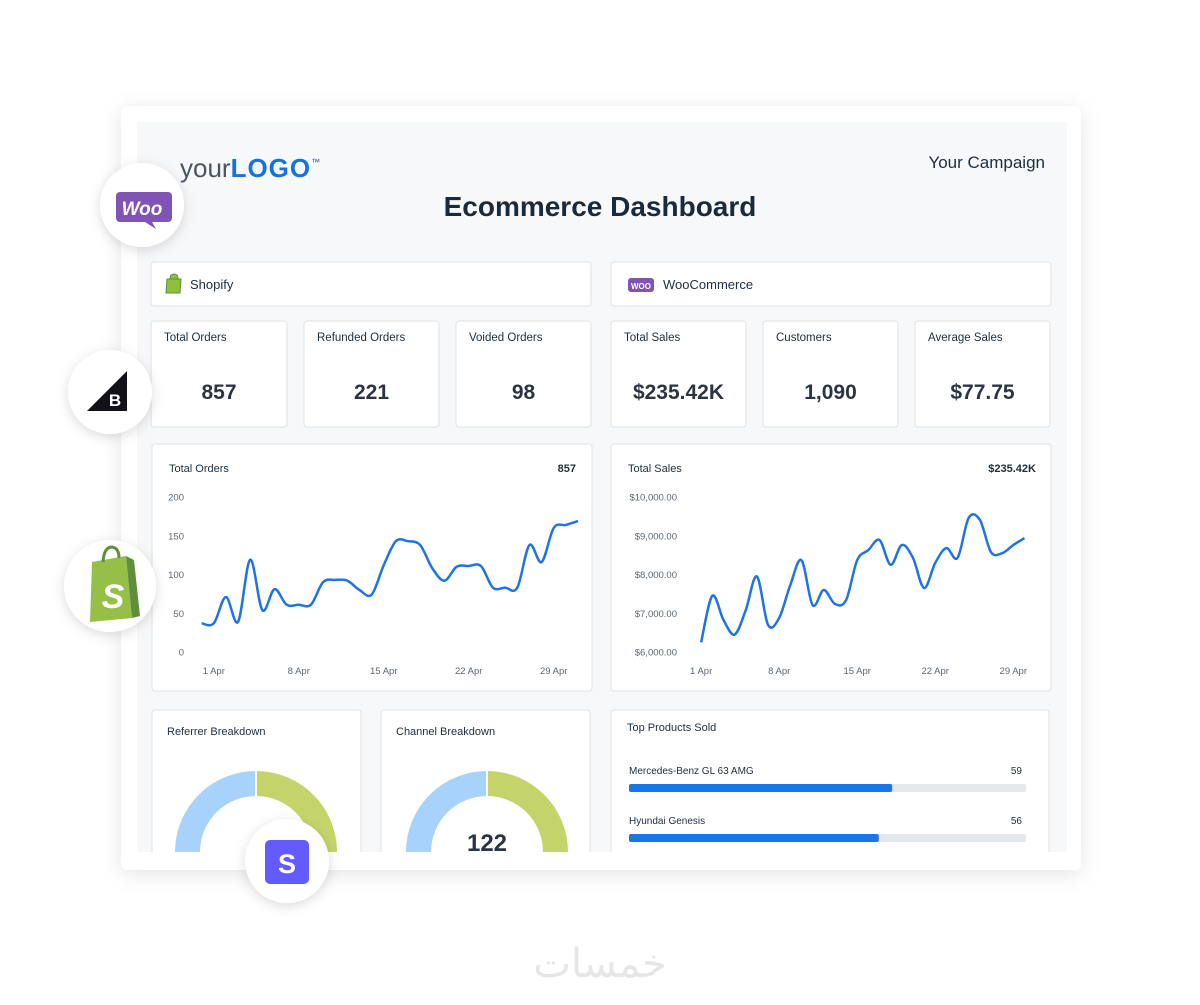 This screenshot has height=1005, width=1200. What do you see at coordinates (173, 283) in the screenshot?
I see `shopify-mini-icon` at bounding box center [173, 283].